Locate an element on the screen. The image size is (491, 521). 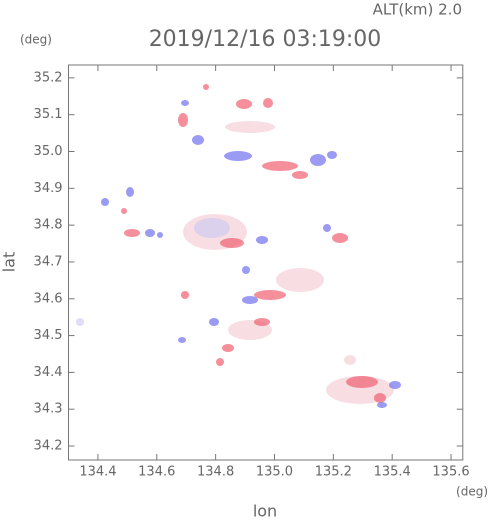
x-axis-label: lon is located at coordinates (265, 511).